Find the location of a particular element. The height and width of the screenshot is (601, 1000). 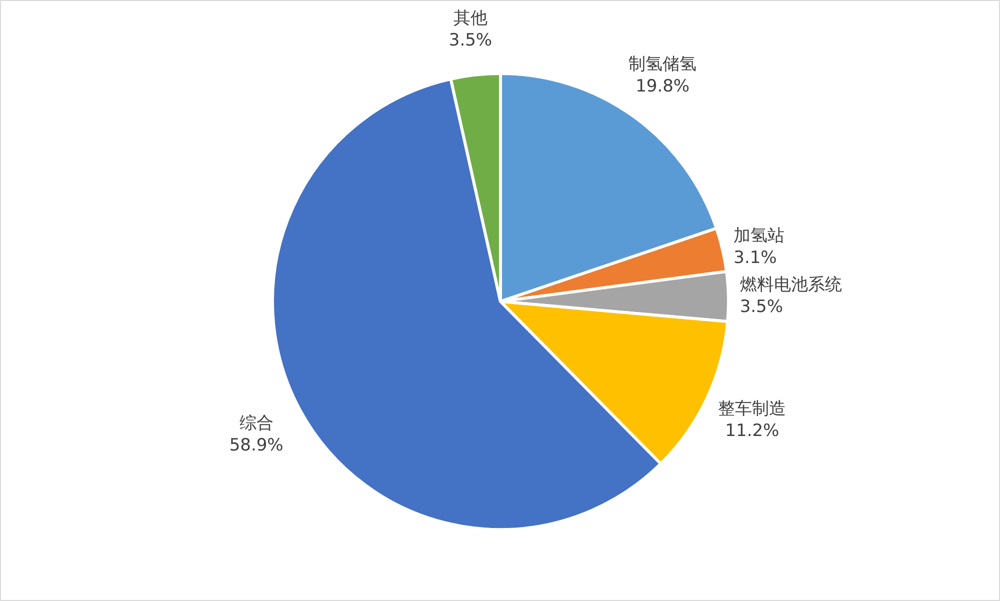

slice-label: 综合 is located at coordinates (256, 424).